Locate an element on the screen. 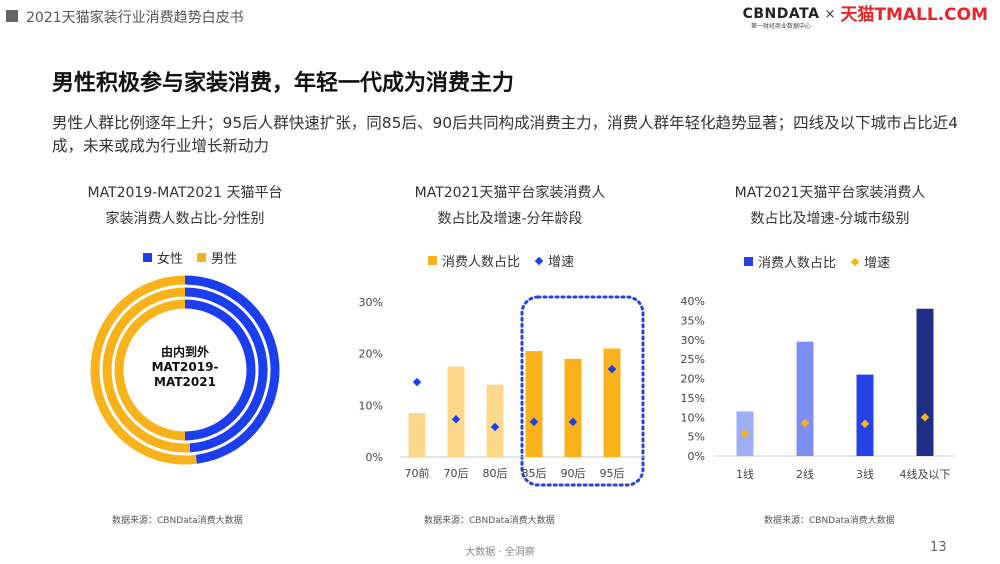 This screenshot has height=564, width=1000. donut-center-label-2: MAT2019- is located at coordinates (185, 367).